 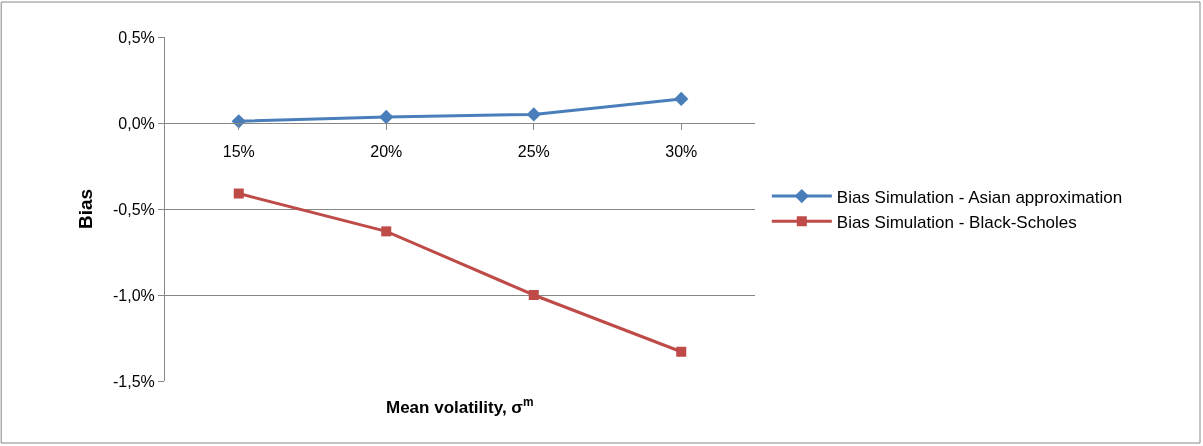 I want to click on y-tick-label: -1,0%, so click(x=134, y=295).